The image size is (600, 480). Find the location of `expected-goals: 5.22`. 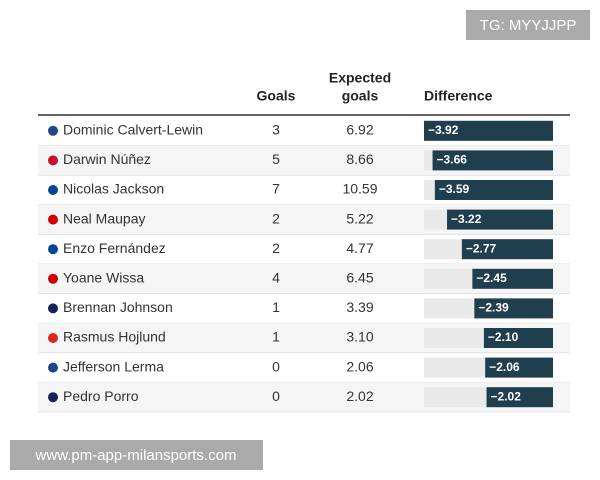

expected-goals: 5.22 is located at coordinates (359, 218).